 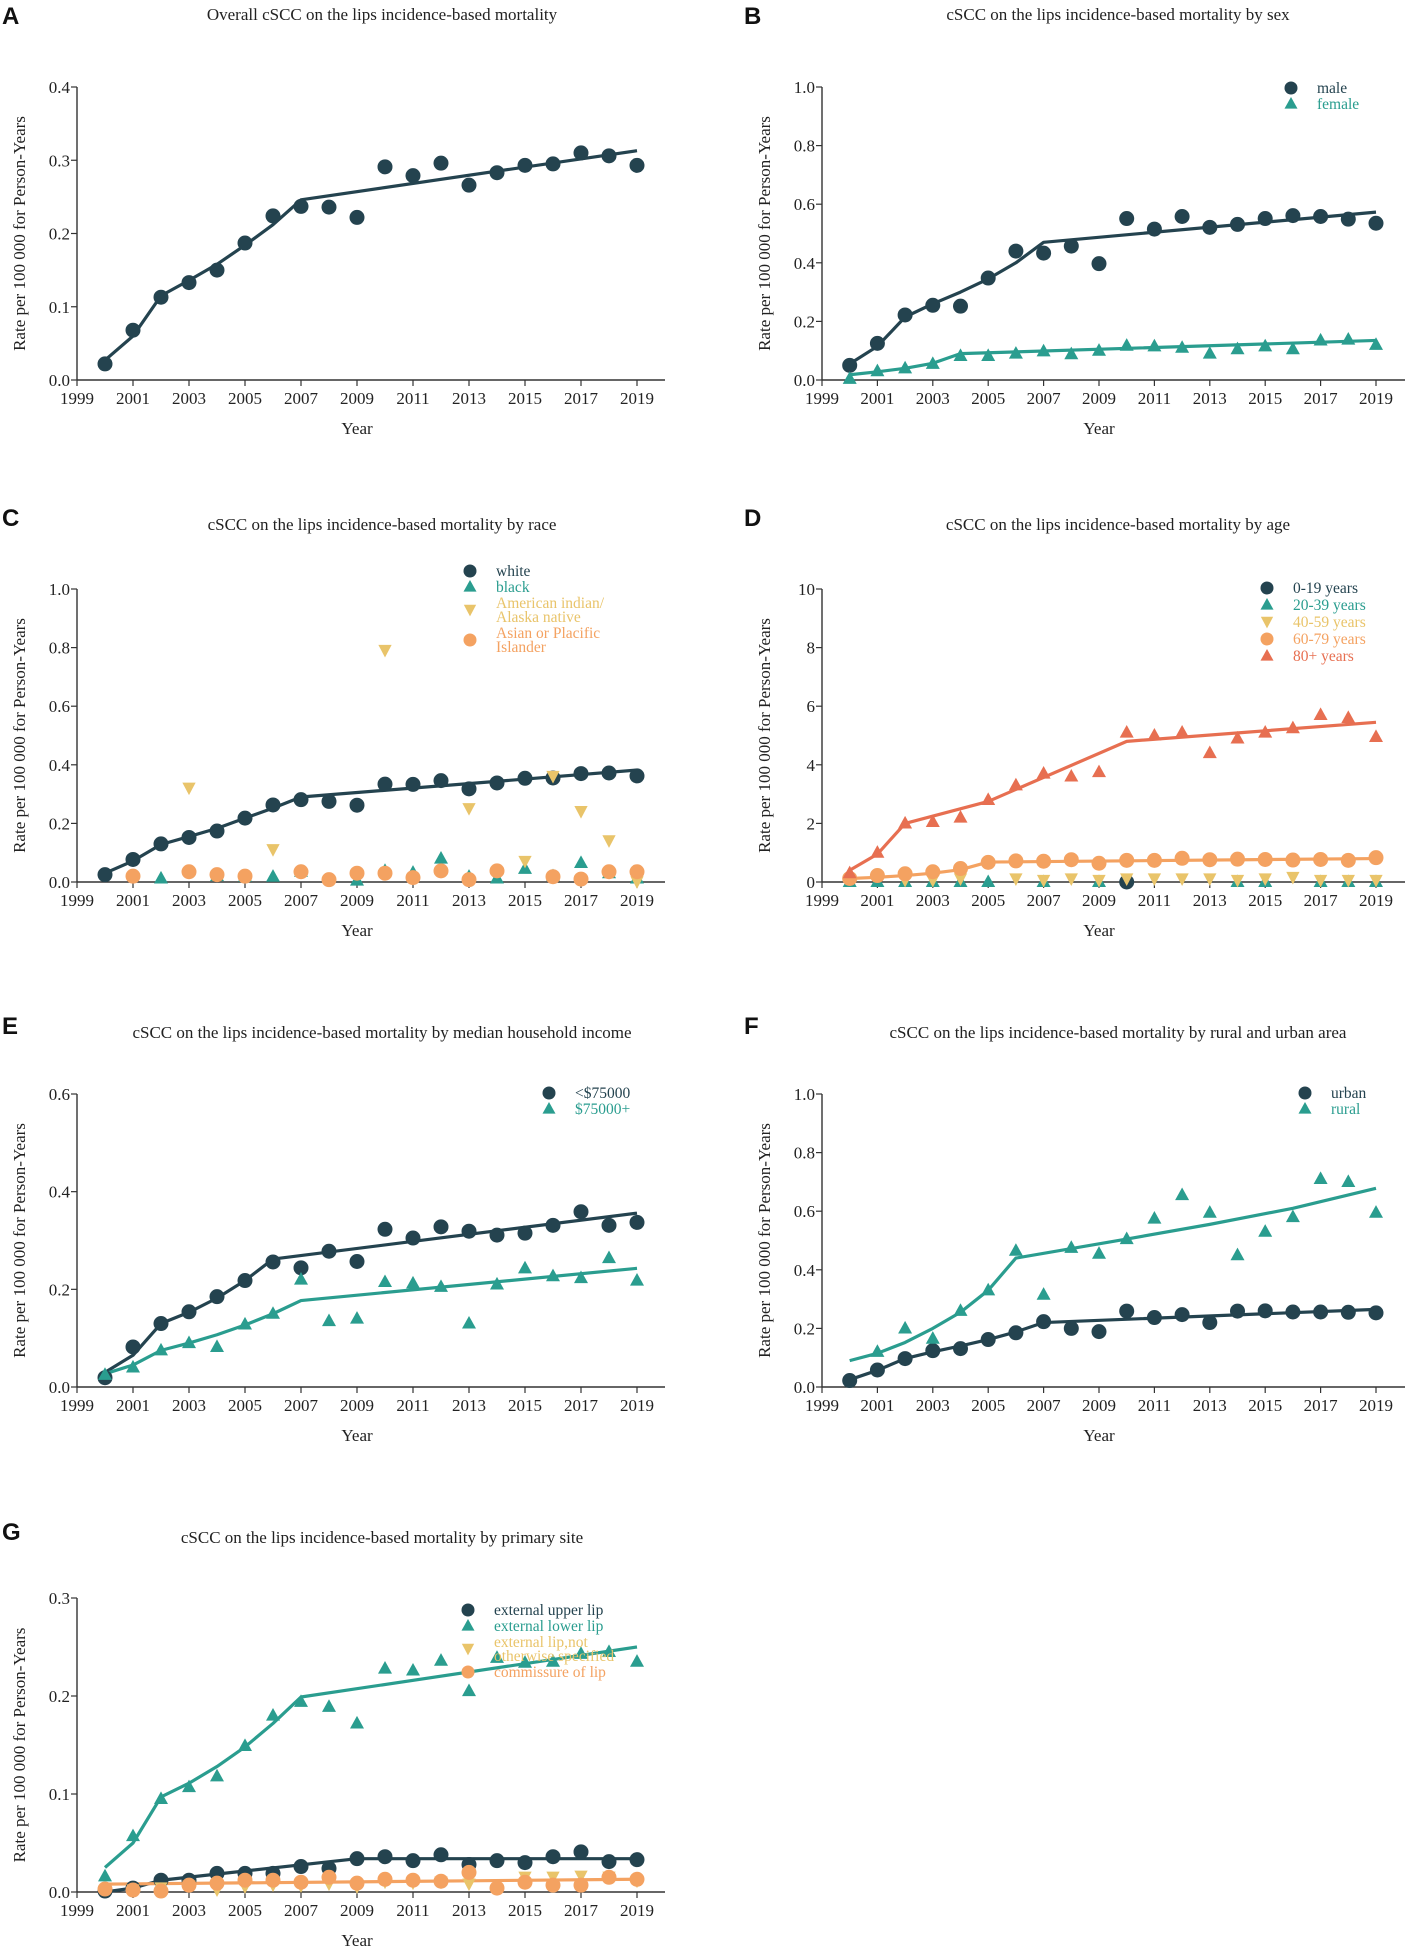 What do you see at coordinates (548, 633) in the screenshot?
I see `legend-label: Asian or Placific` at bounding box center [548, 633].